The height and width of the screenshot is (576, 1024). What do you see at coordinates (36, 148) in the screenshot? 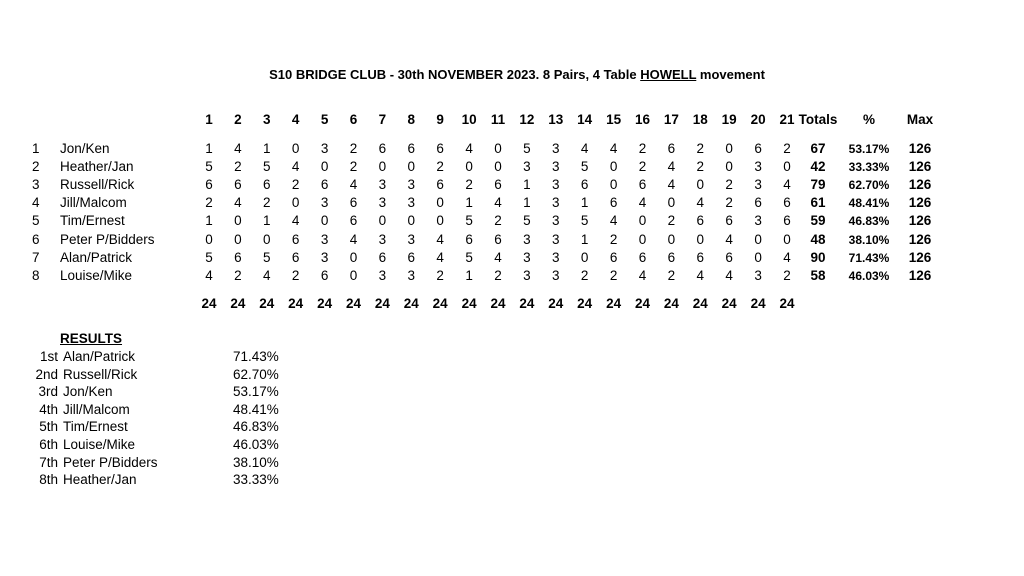
I see `pair-number: 1` at bounding box center [36, 148].